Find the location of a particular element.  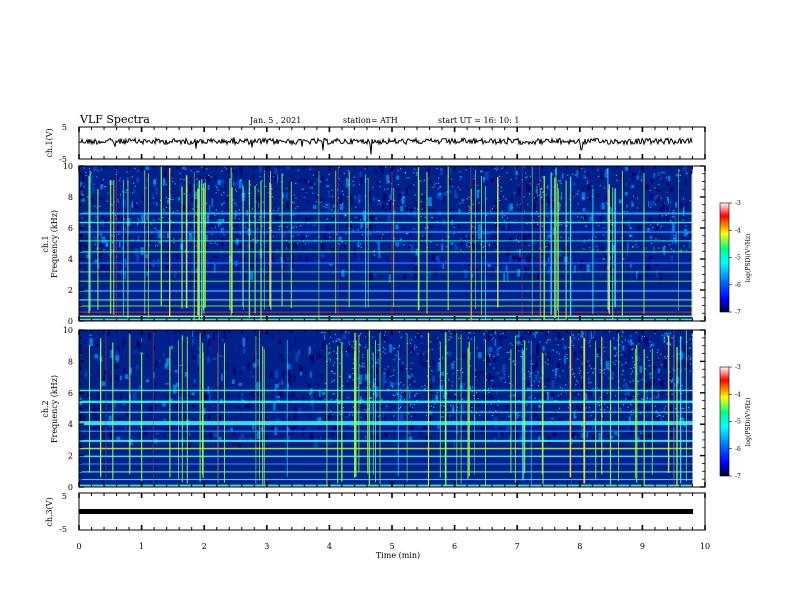

spectrogram-band is located at coordinates (386, 448).